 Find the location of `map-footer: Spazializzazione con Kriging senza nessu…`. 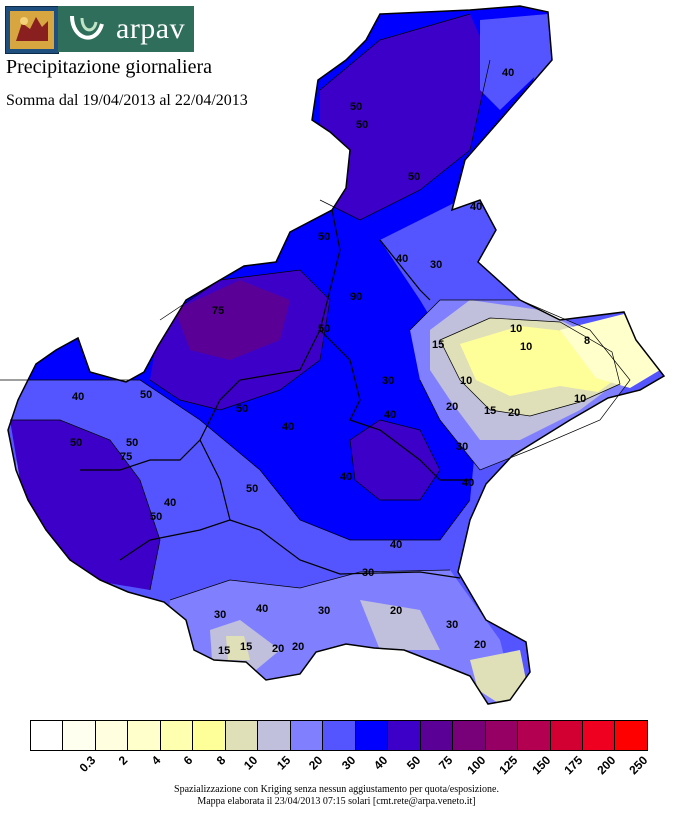

map-footer: Spazializzazione con Kriging senza nessu… is located at coordinates (336, 796).